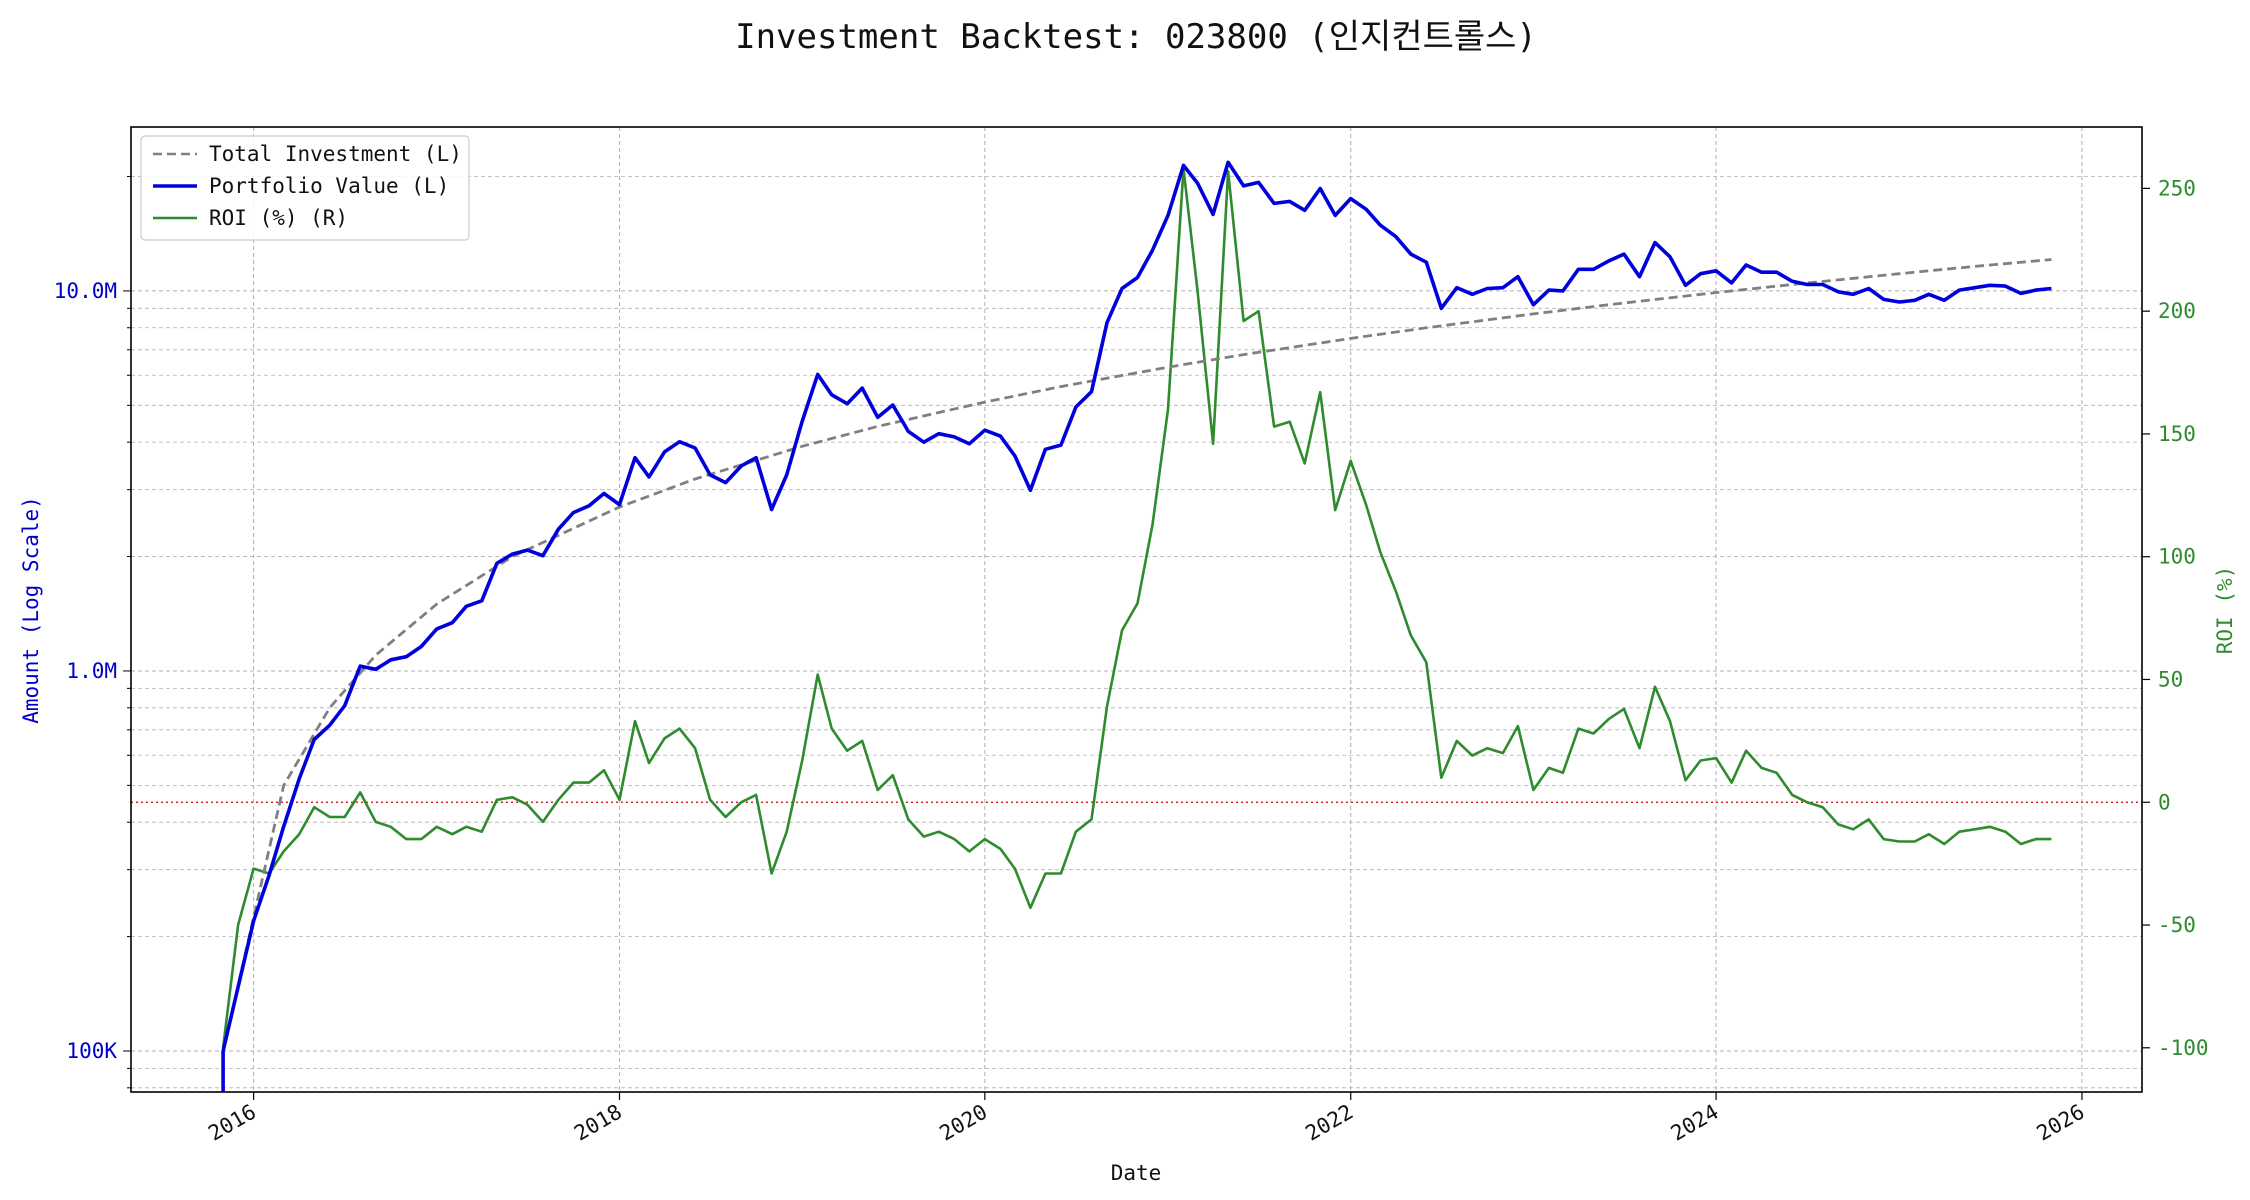 The image size is (2250, 1200). I want to click on y-right-tick-label: -50, so click(2177, 925).